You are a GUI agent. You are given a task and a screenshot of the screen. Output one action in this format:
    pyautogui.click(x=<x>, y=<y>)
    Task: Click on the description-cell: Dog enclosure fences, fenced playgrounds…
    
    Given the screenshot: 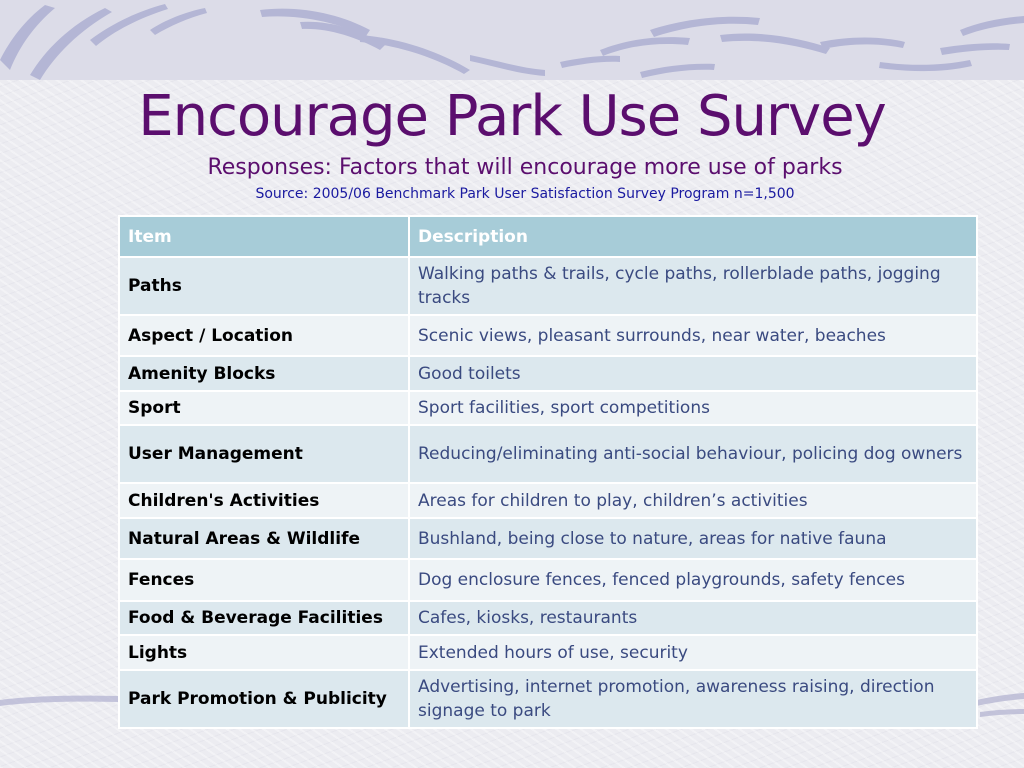 What is the action you would take?
    pyautogui.click(x=693, y=580)
    